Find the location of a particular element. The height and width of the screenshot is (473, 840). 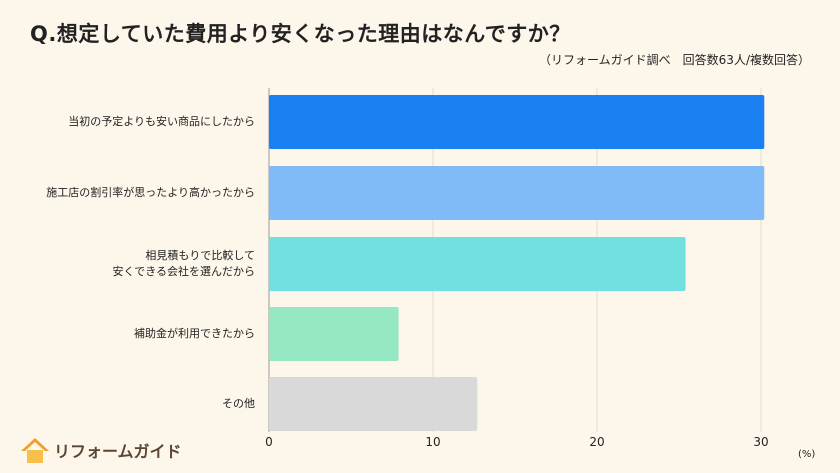

x-unit-label: (%) is located at coordinates (807, 454).